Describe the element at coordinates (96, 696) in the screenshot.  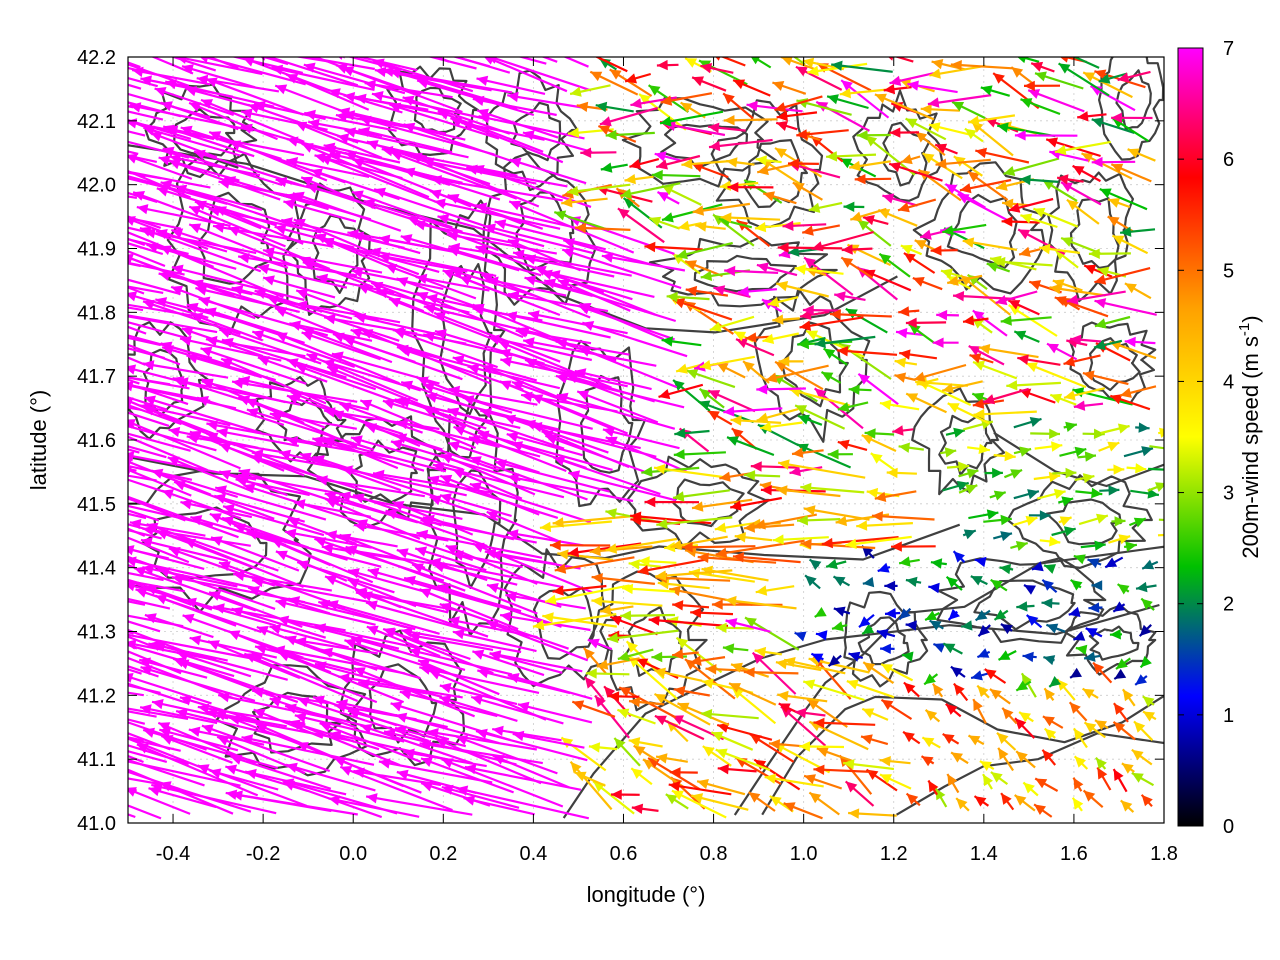
I see `y-tick-label: 41.2` at that location.